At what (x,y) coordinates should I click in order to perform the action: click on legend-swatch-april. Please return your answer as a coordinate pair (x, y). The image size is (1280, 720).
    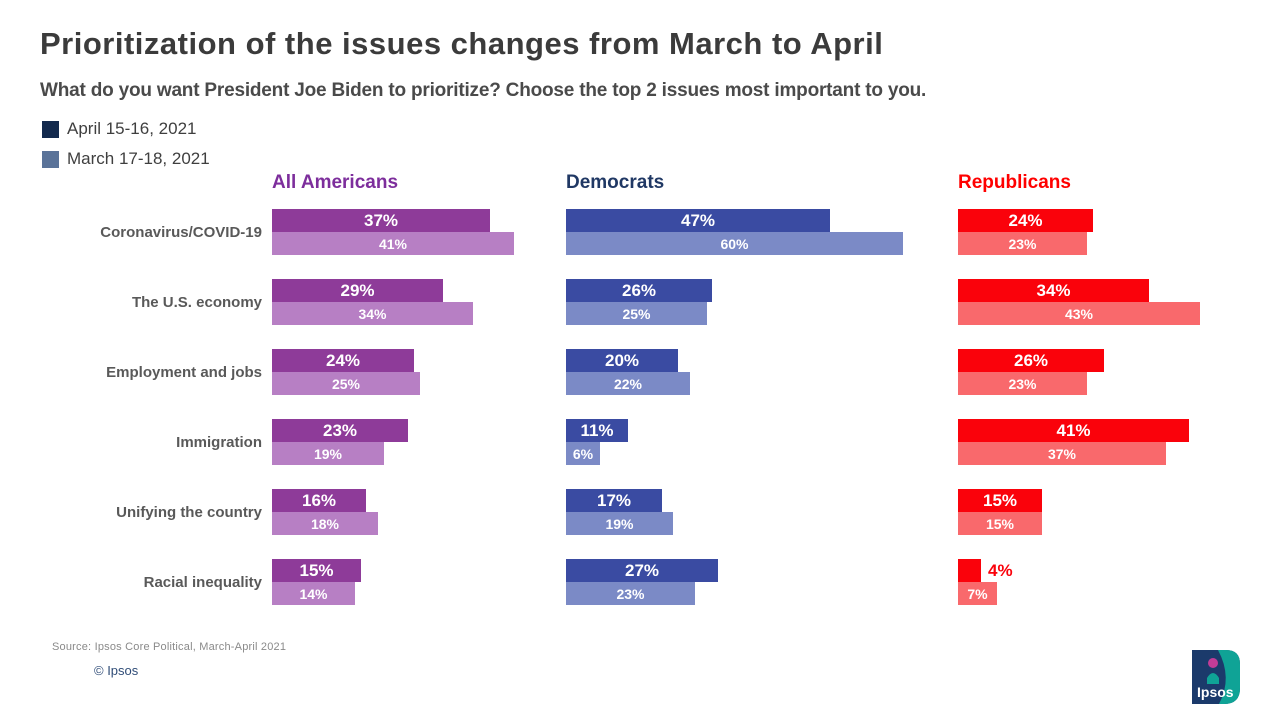
    Looking at the image, I should click on (50, 129).